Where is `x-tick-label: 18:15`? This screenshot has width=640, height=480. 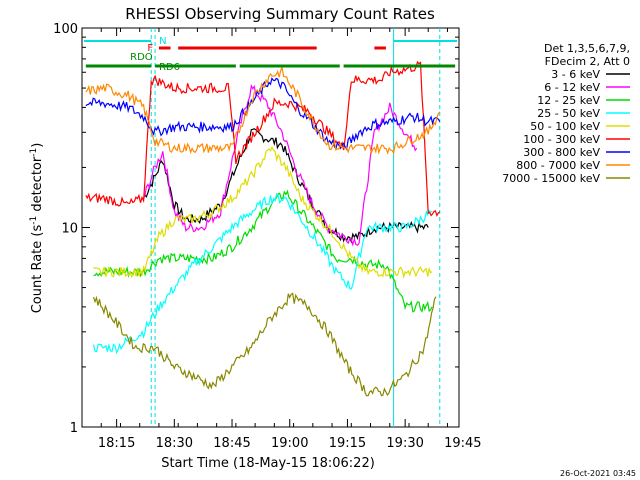
x-tick-label: 18:15 is located at coordinates (116, 443).